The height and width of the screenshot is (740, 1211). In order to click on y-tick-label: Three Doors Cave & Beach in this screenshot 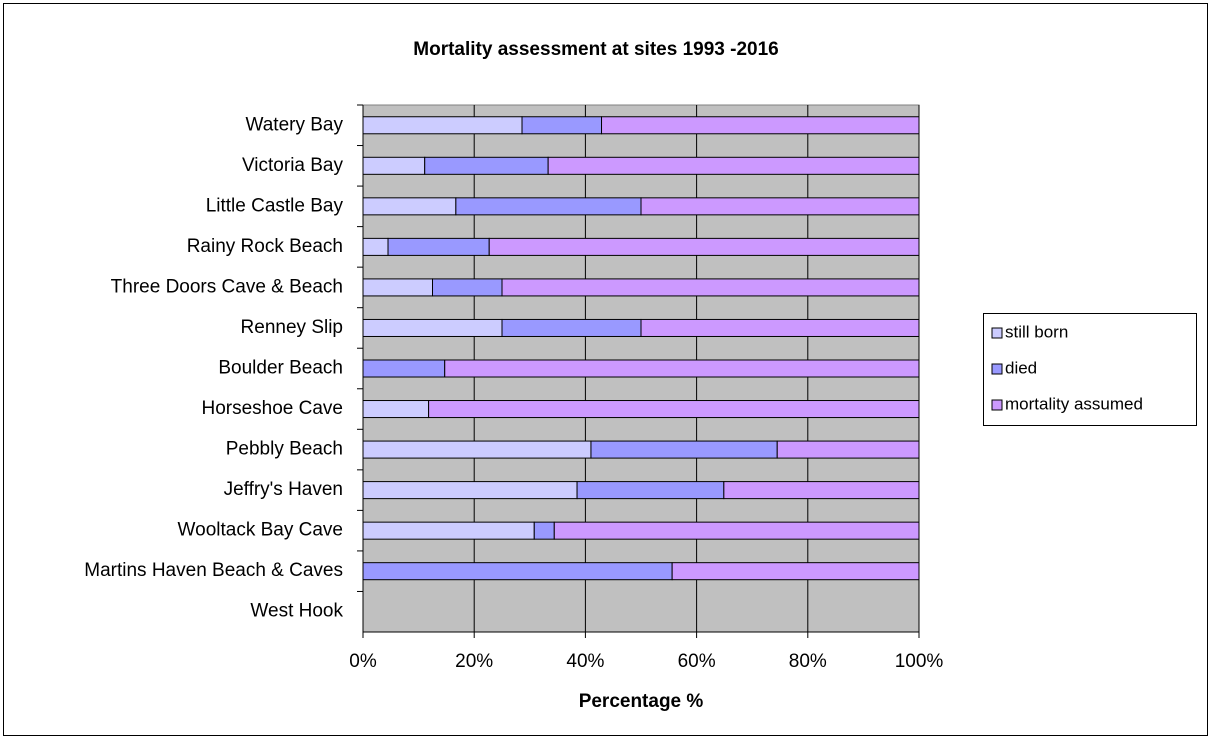, I will do `click(227, 286)`.